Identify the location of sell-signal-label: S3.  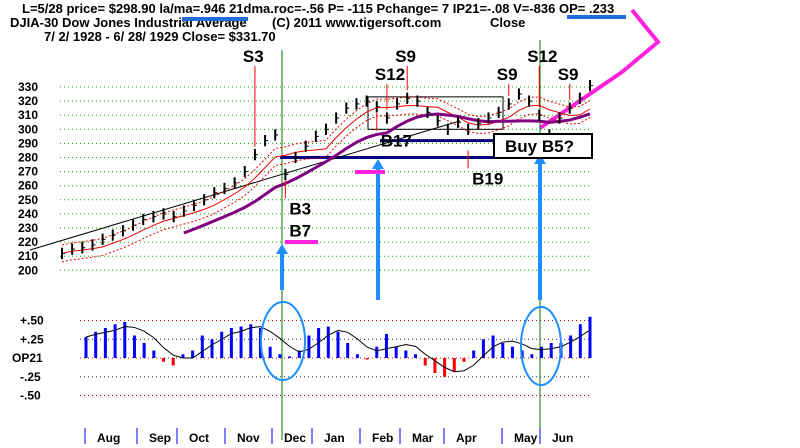
(253, 56).